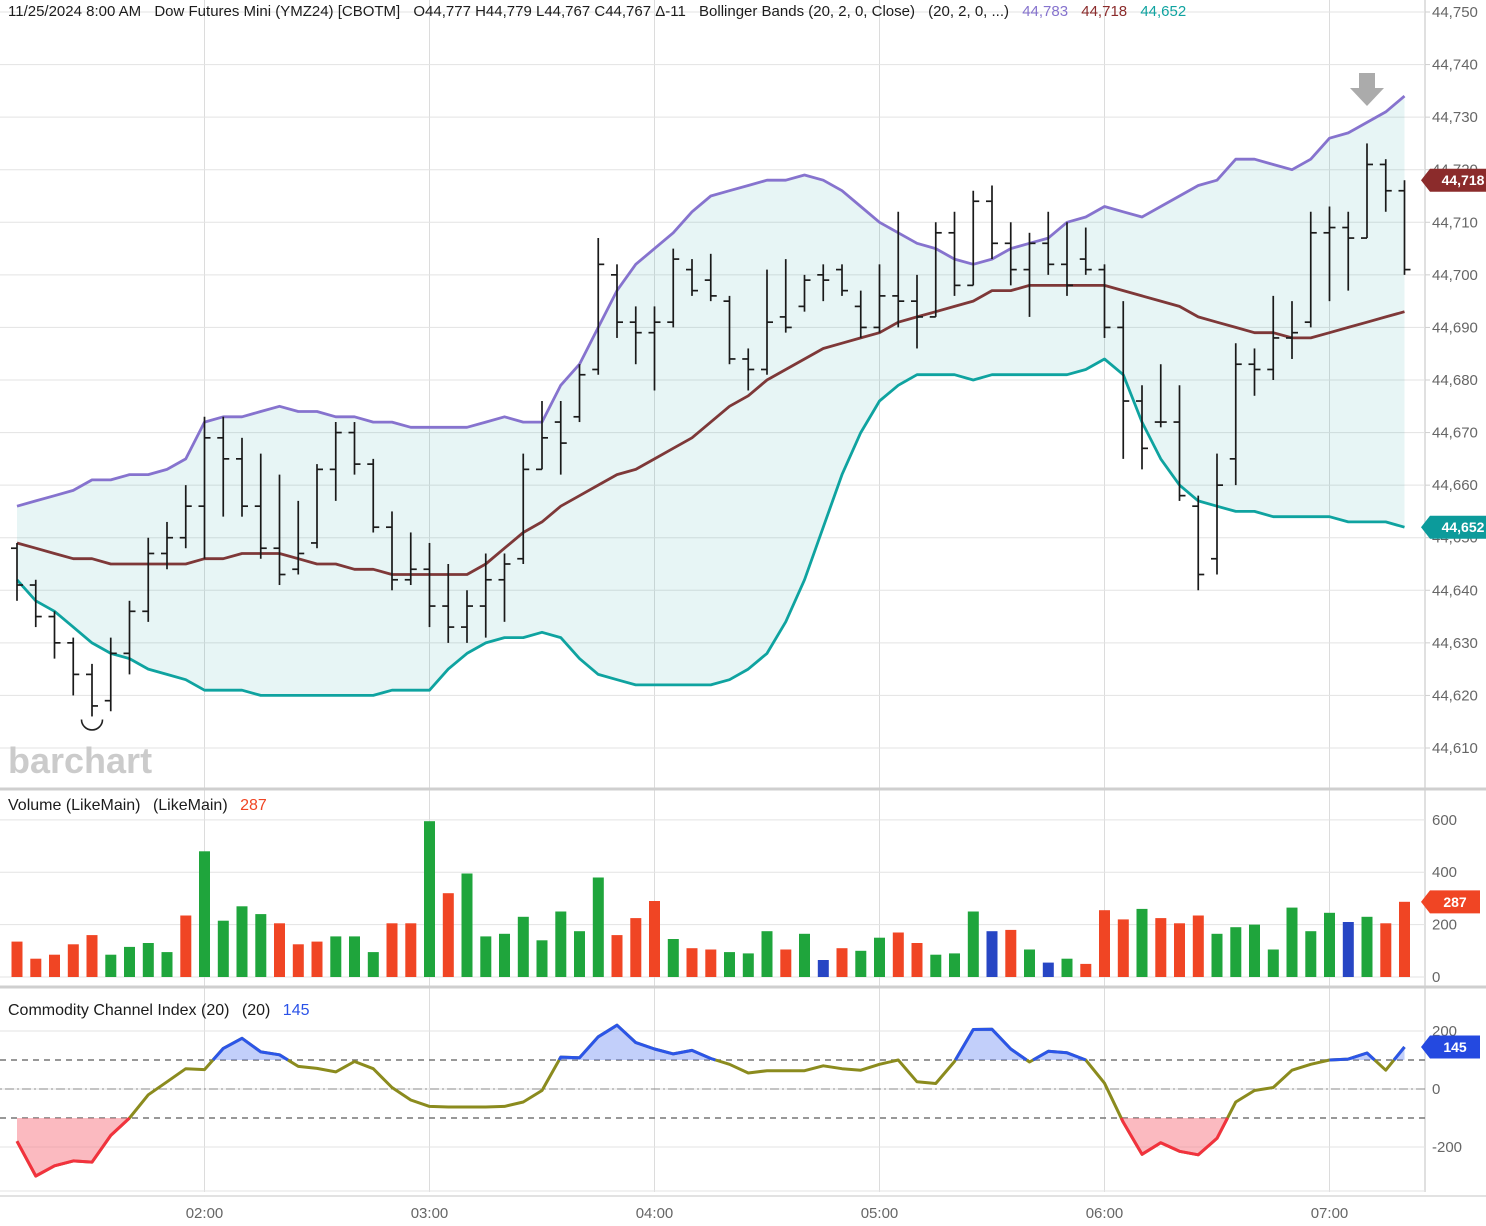 Image resolution: width=1486 pixels, height=1226 pixels. What do you see at coordinates (1463, 180) in the screenshot?
I see `svg-text: 44,718` at bounding box center [1463, 180].